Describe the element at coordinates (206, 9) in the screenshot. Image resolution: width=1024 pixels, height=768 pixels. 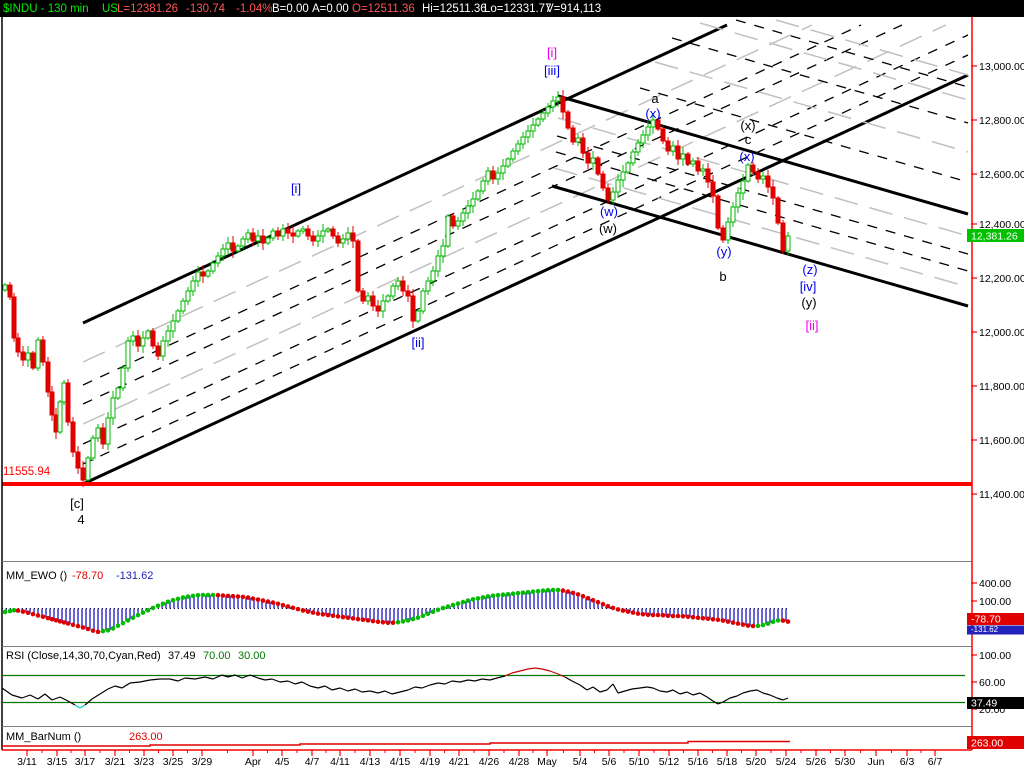
I see `change-value: -130.74` at that location.